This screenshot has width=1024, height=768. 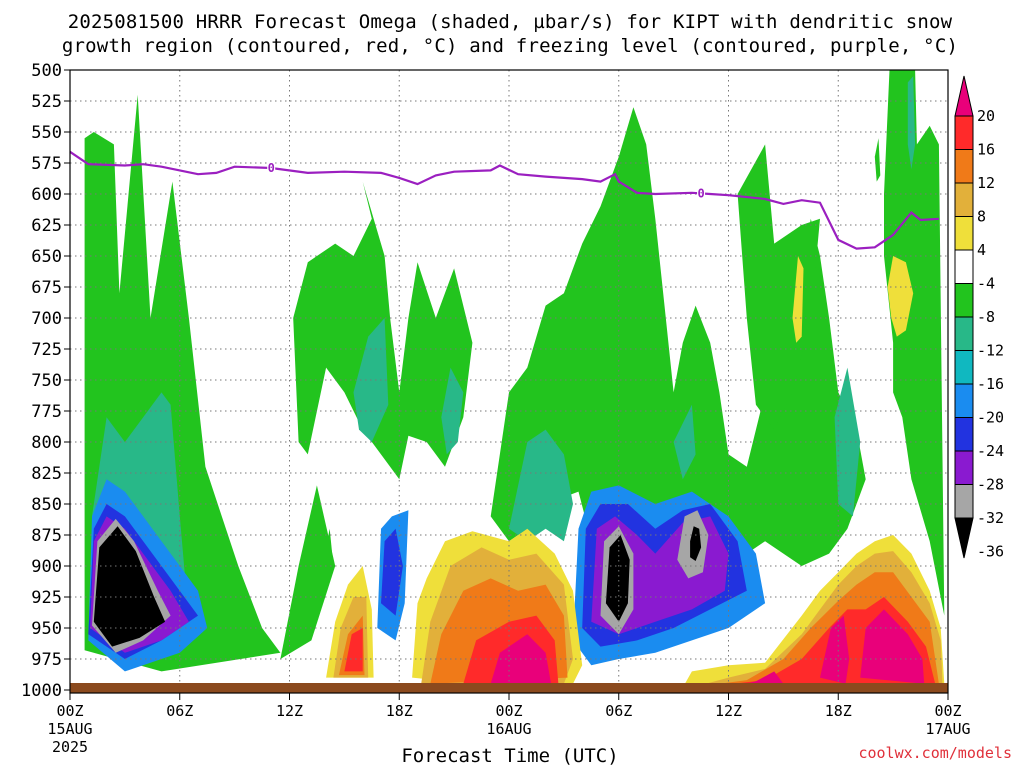 What do you see at coordinates (289, 711) in the screenshot?
I see `x-tick-label-2: 12Z` at bounding box center [289, 711].